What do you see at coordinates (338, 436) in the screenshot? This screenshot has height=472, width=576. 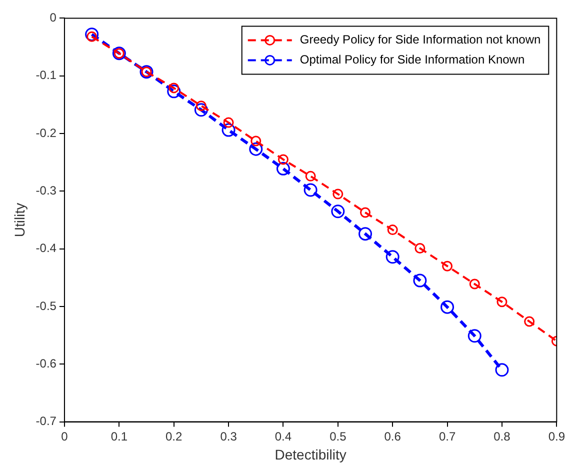 I see `x-tick-label: 0.5` at bounding box center [338, 436].